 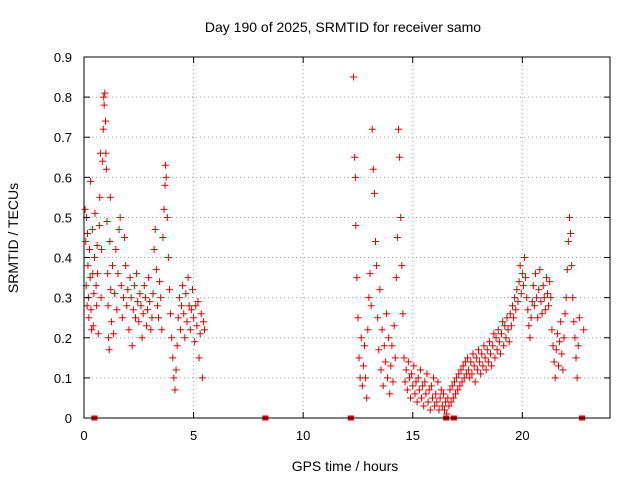 What do you see at coordinates (63, 177) in the screenshot?
I see `y-tick-label: 0.6` at bounding box center [63, 177].